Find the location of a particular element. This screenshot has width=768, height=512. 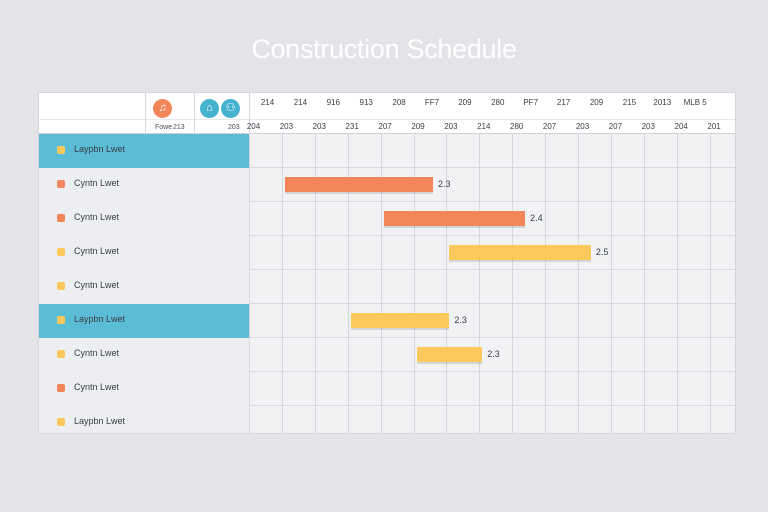

top-tick-label: 217 is located at coordinates (563, 102).